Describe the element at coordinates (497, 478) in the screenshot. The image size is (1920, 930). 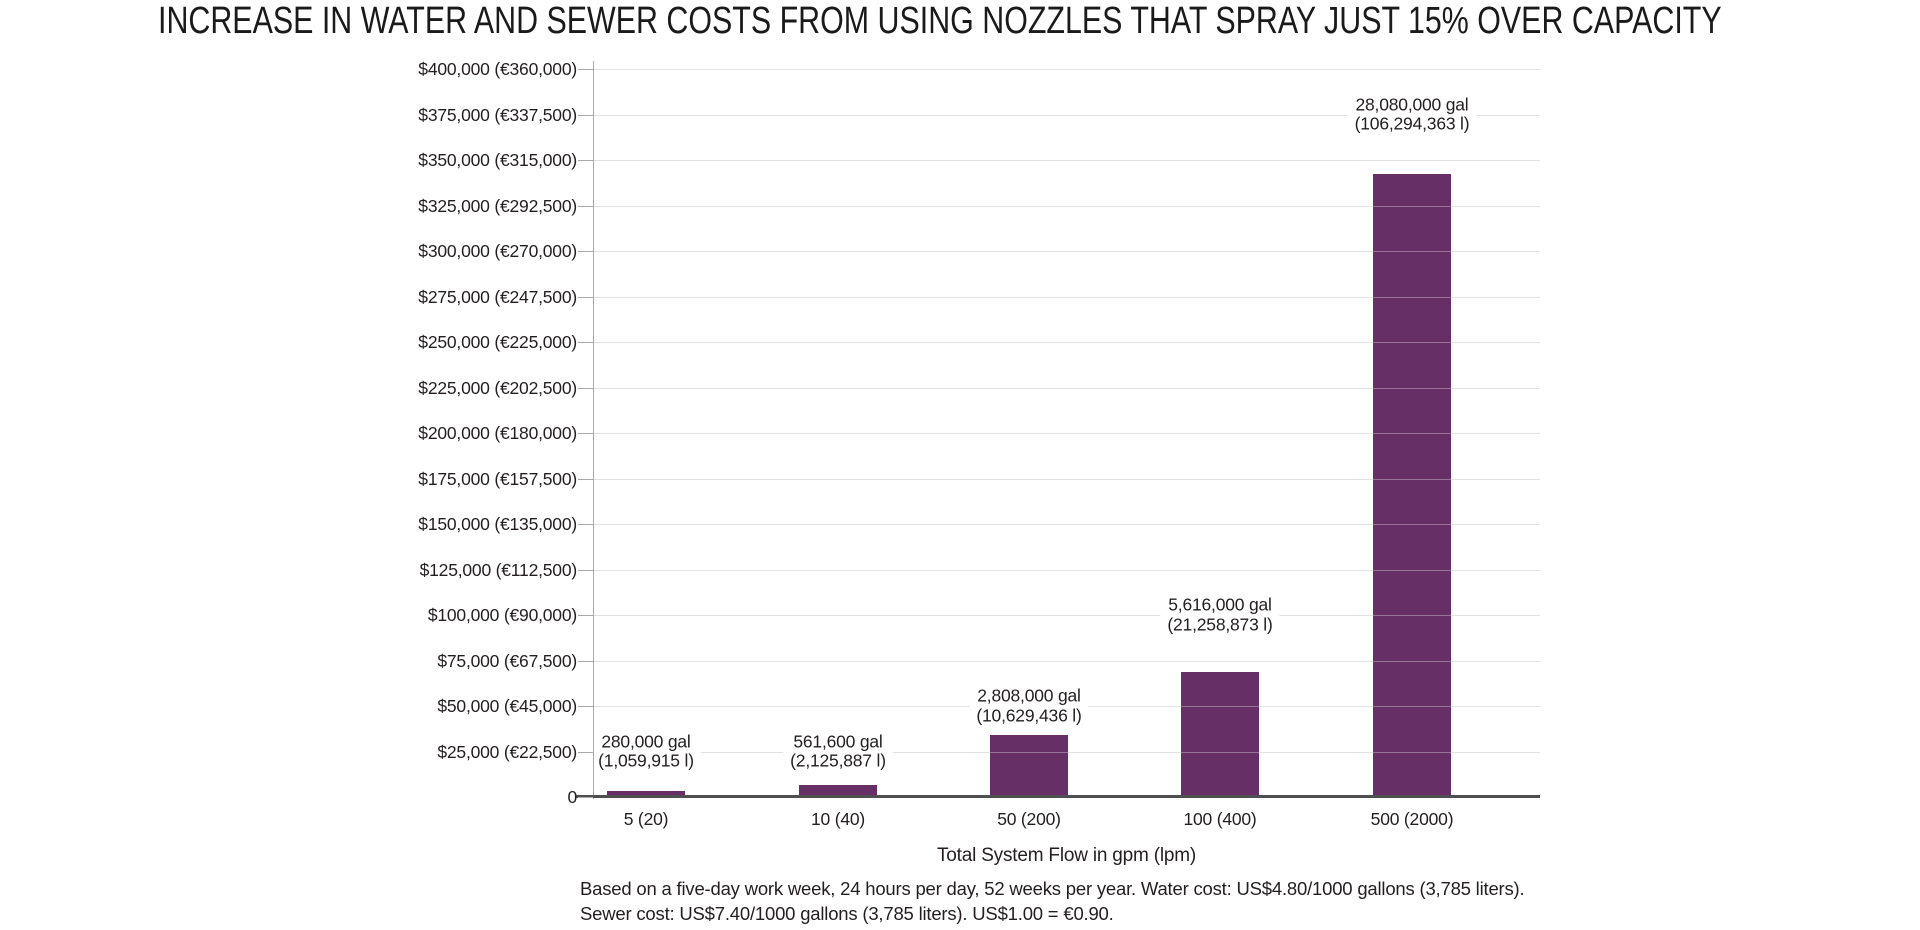
I see `y-tick-label: $175,000 (€157,500)` at that location.